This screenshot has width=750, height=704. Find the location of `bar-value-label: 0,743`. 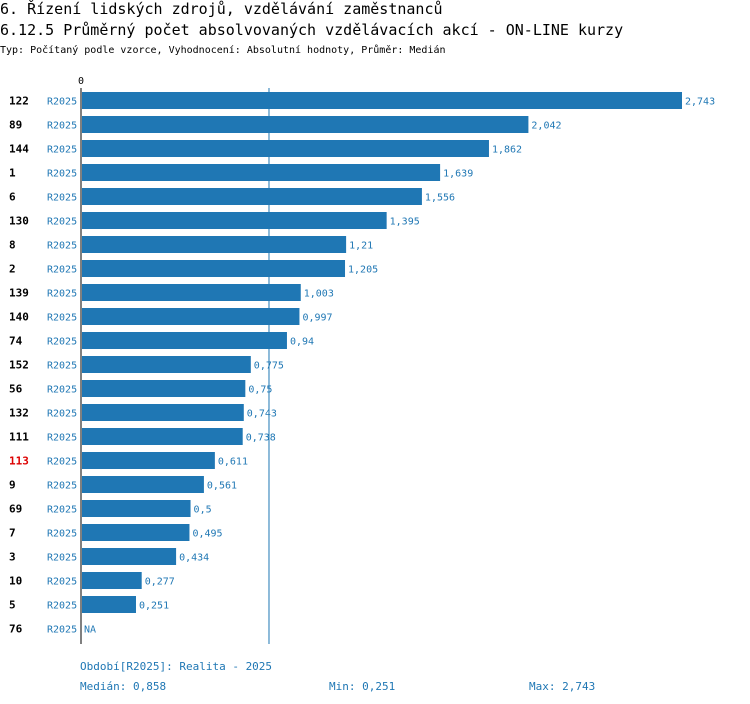

bar-value-label: 0,743 is located at coordinates (262, 414).